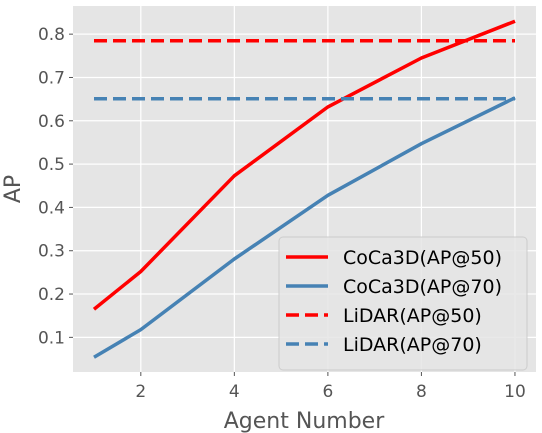  What do you see at coordinates (304, 421) in the screenshot?
I see `x-axis-title: Agent Number` at bounding box center [304, 421].